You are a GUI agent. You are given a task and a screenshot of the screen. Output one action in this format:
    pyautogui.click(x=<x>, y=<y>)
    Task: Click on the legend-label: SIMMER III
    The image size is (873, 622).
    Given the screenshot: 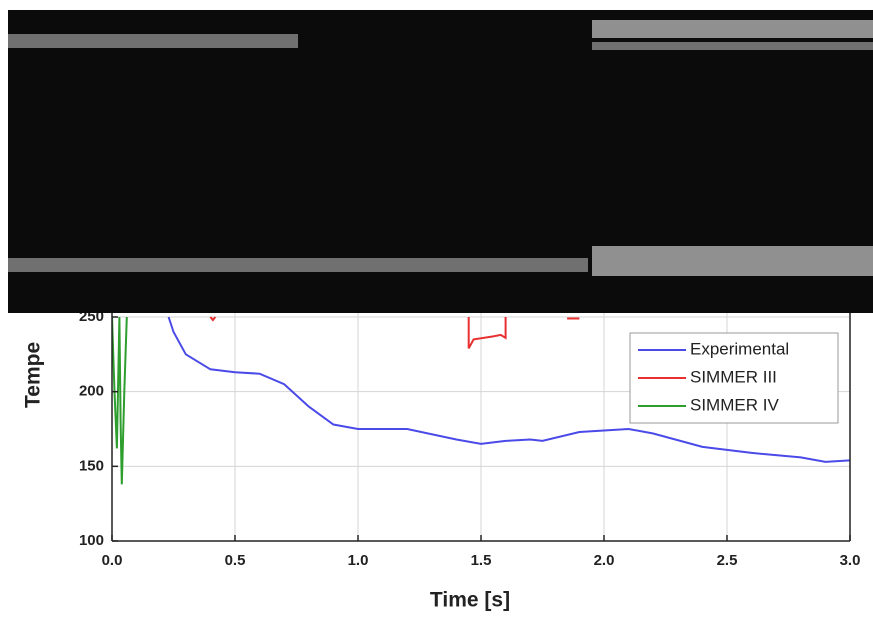 What is the action you would take?
    pyautogui.click(x=733, y=376)
    